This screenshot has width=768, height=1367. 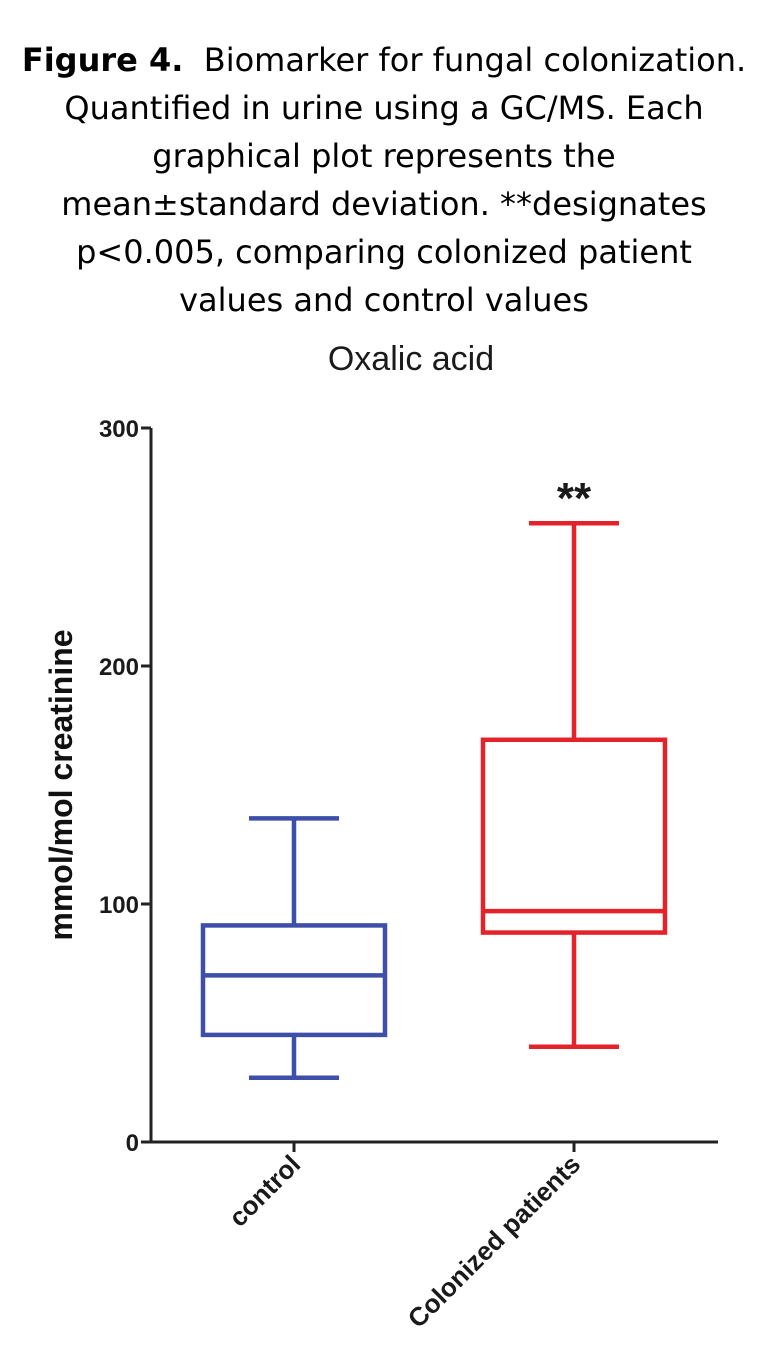 What do you see at coordinates (574, 498) in the screenshot?
I see `significance-label: **` at bounding box center [574, 498].